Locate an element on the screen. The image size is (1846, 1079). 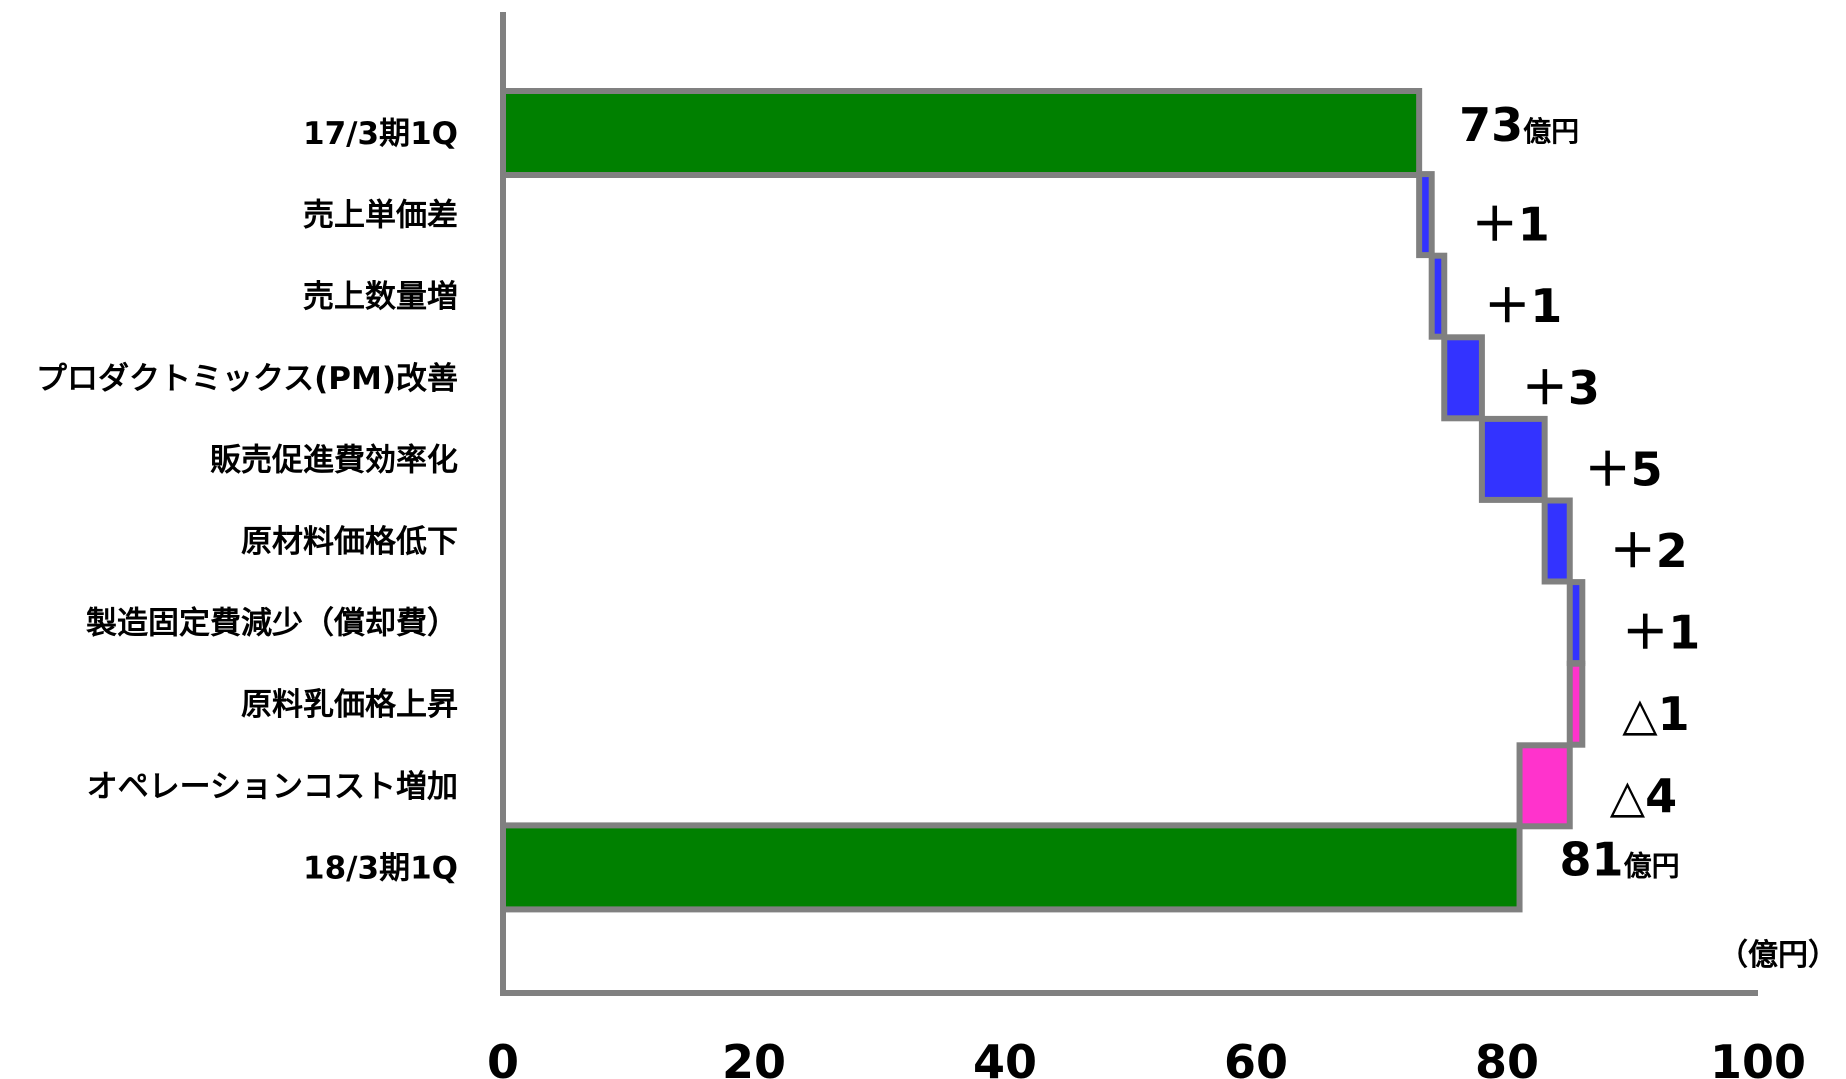
value-label: ＋5 is located at coordinates (1624, 469).